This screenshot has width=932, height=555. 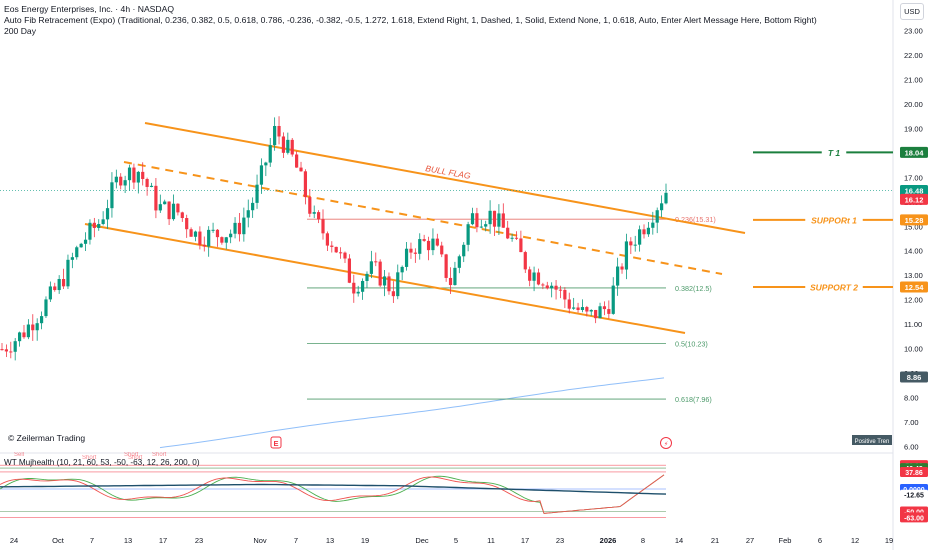 What do you see at coordinates (911, 422) in the screenshot?
I see `price-axis-label: 7.00` at bounding box center [911, 422].